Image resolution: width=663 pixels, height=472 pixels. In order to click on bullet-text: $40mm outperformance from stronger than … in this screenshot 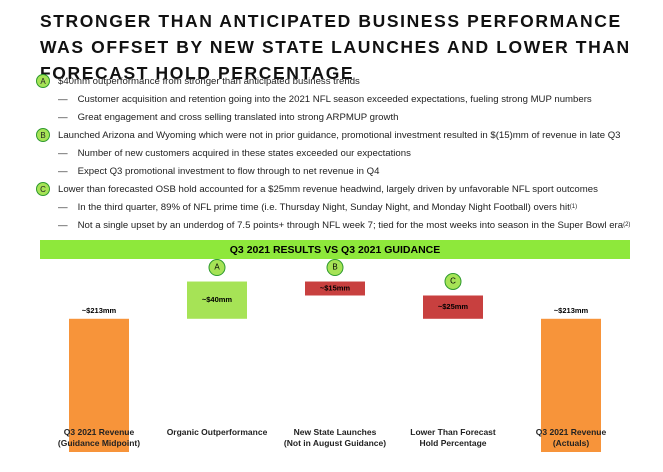, I will do `click(209, 81)`.